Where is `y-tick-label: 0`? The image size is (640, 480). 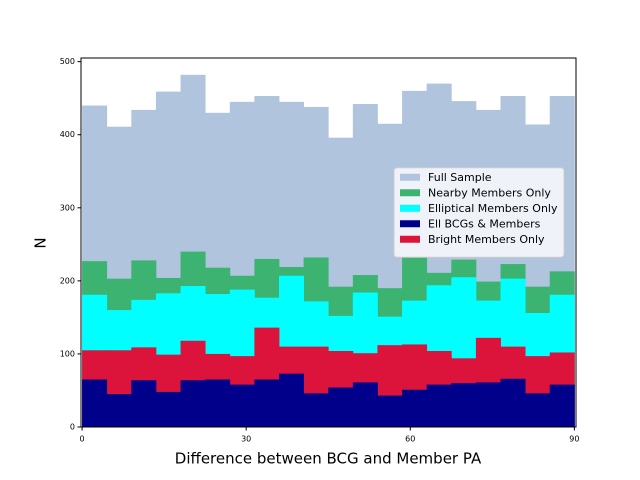 y-tick-label: 0 is located at coordinates (72, 427).